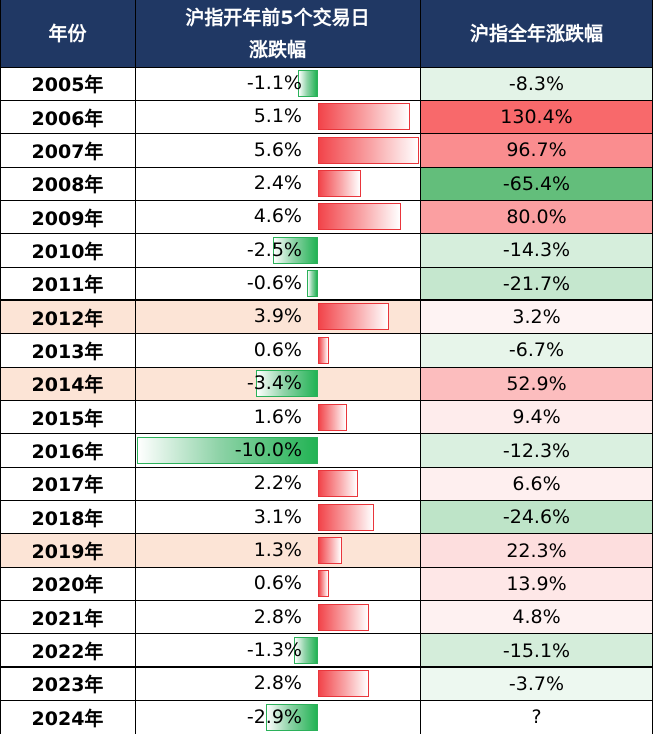  What do you see at coordinates (536, 184) in the screenshot?
I see `full-year-cell: -65.4%` at bounding box center [536, 184].